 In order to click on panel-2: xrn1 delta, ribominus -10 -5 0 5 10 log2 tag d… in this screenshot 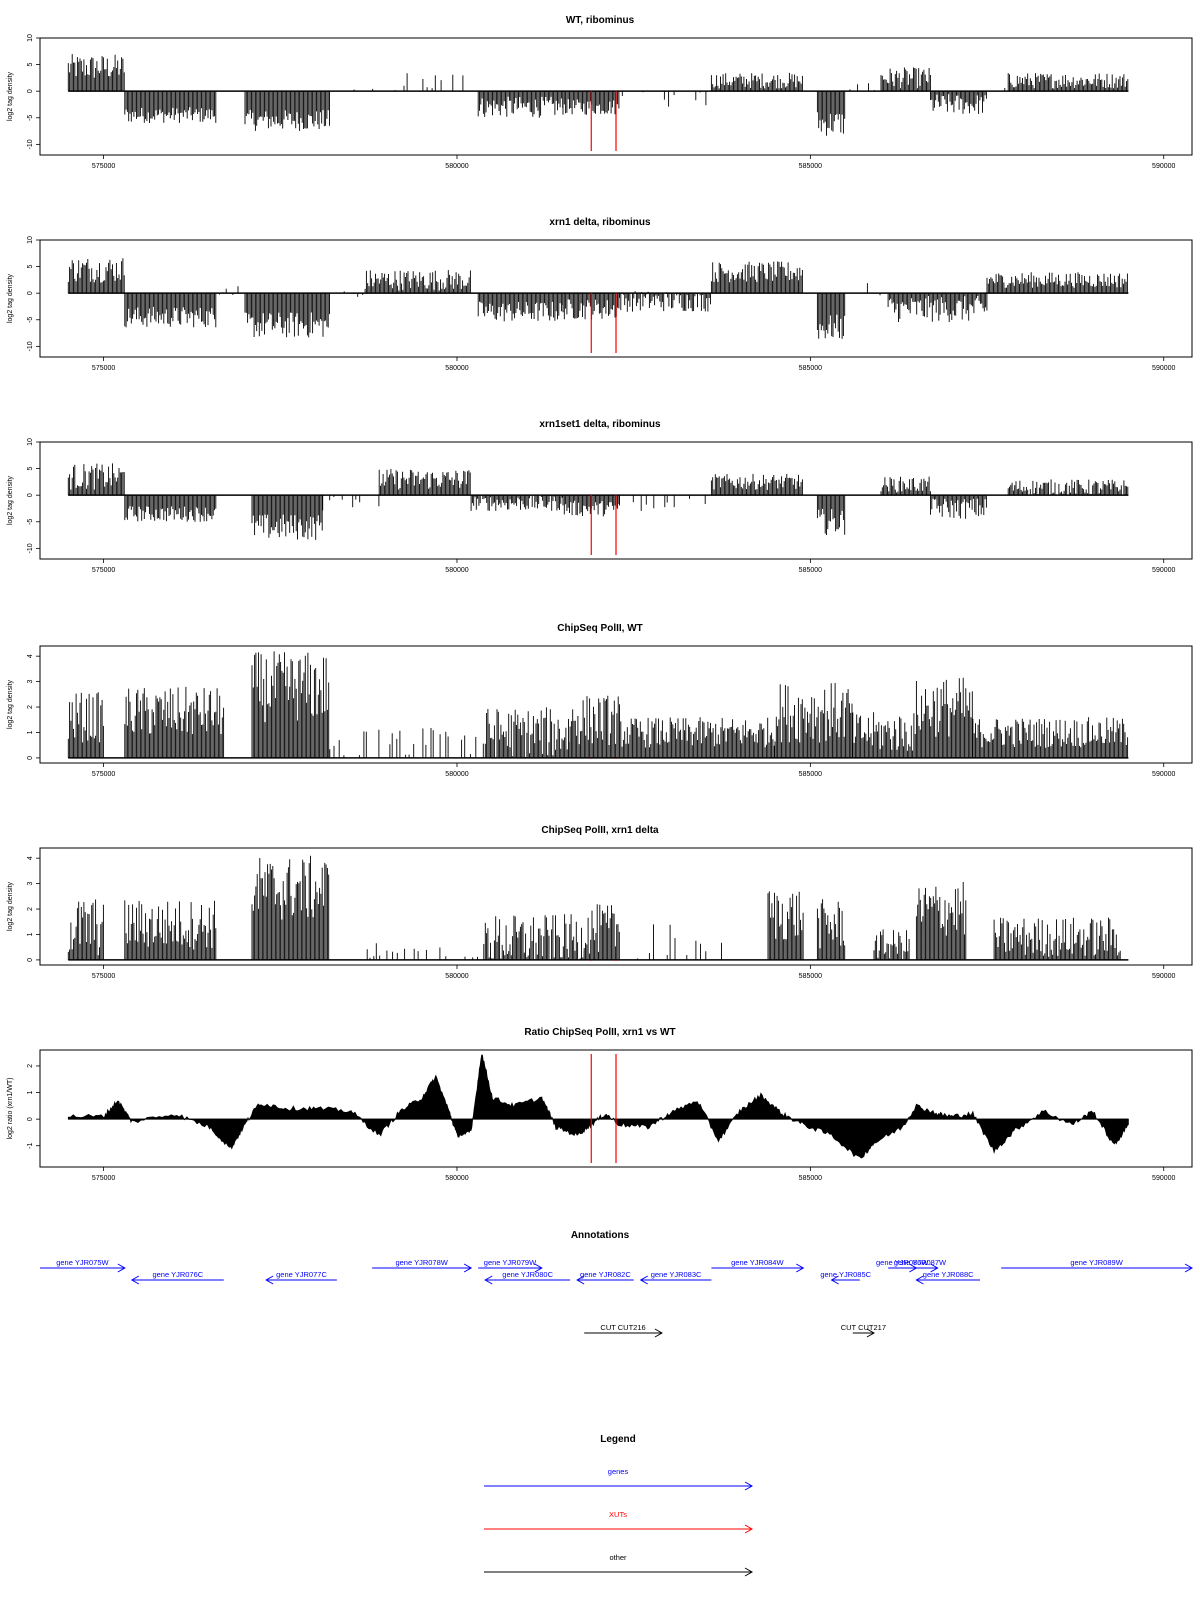, I will do `click(600, 294)`.